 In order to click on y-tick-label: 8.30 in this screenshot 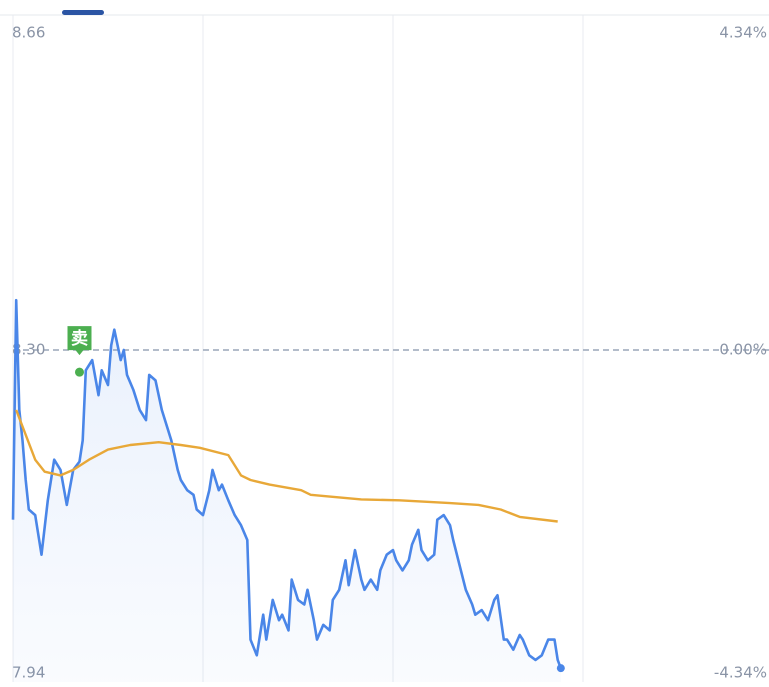, I will do `click(28, 350)`.